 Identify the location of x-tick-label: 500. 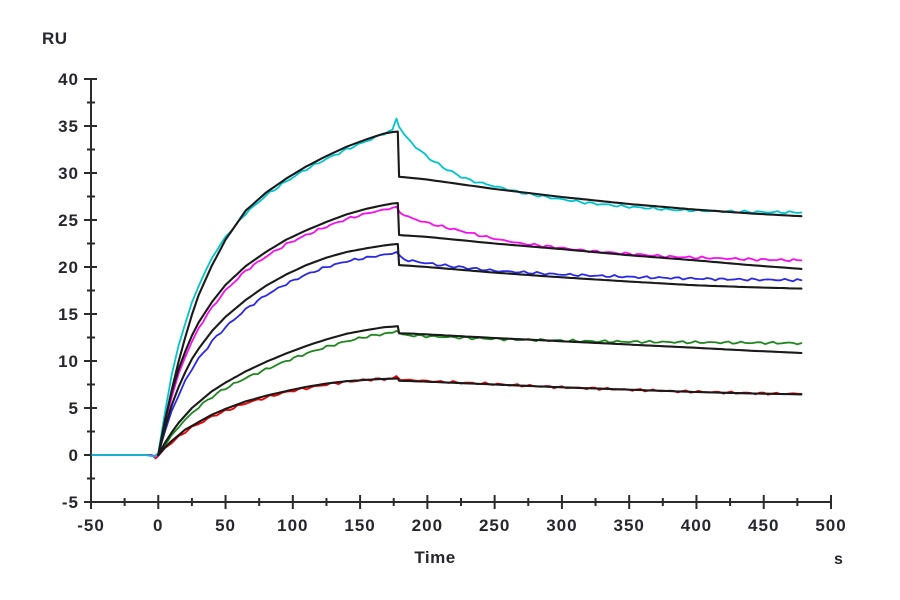
(830, 525).